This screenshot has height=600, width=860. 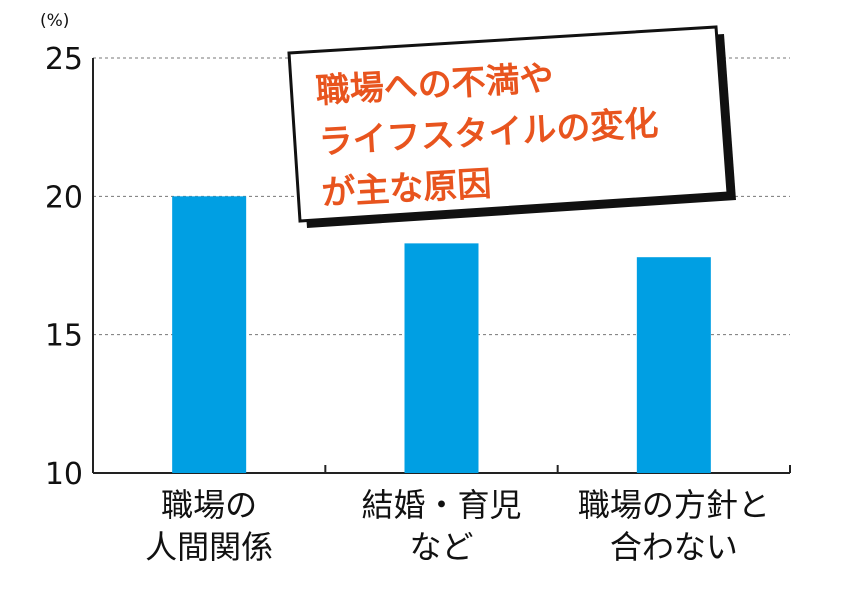 I want to click on y-tick-label: 25, so click(x=64, y=59).